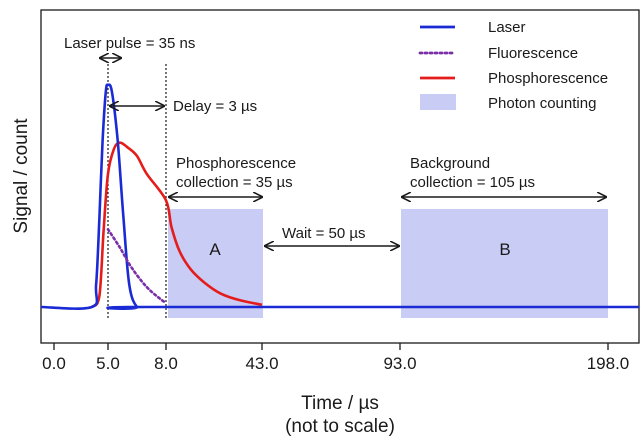  What do you see at coordinates (215, 249) in the screenshot?
I see `window-a-label: A` at bounding box center [215, 249].